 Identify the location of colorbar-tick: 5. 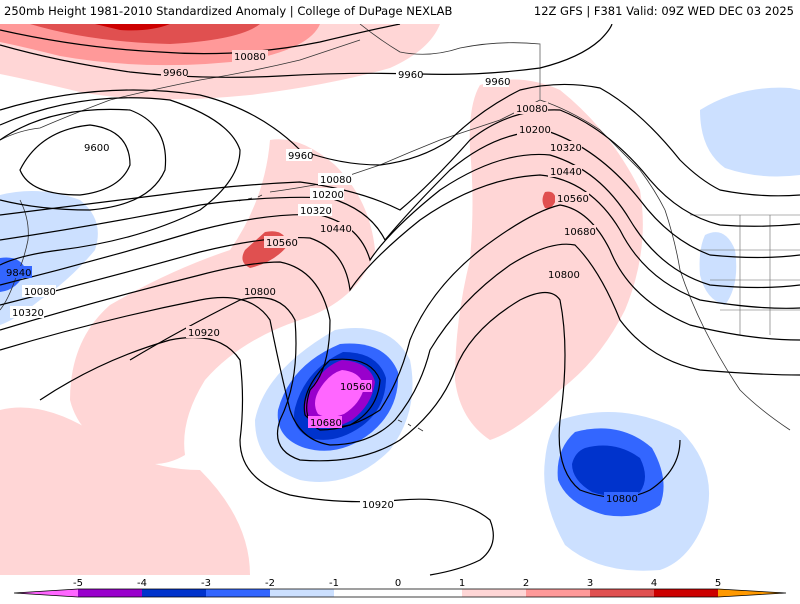
(718, 583).